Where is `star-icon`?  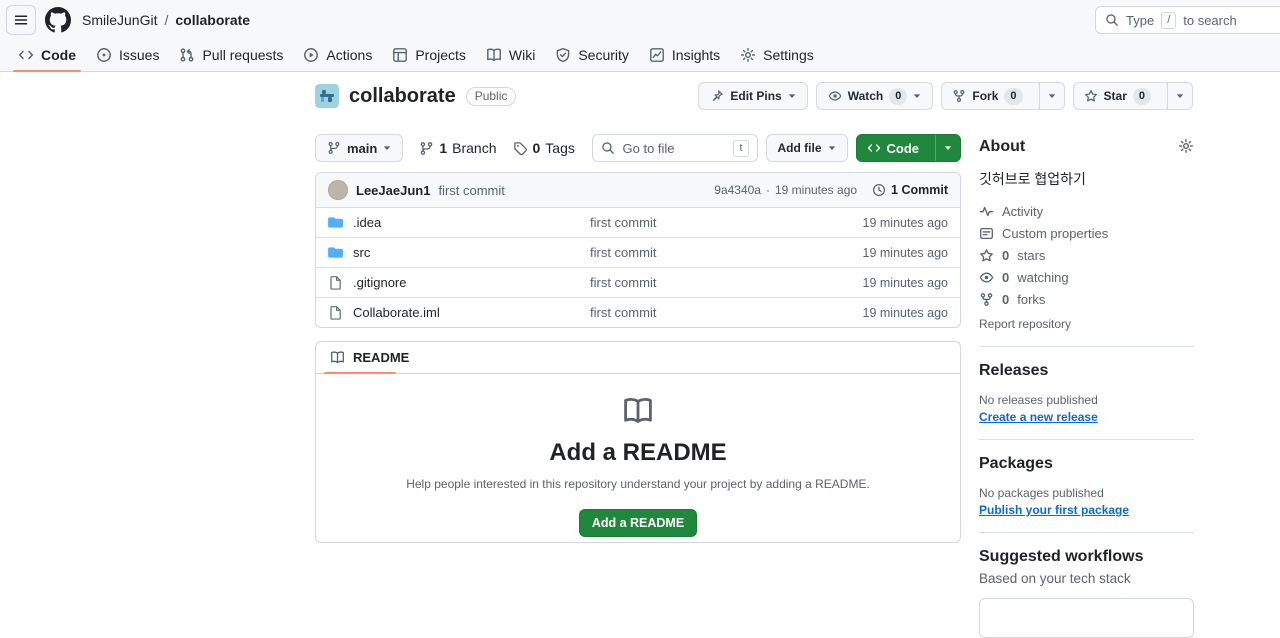
star-icon is located at coordinates (1091, 96).